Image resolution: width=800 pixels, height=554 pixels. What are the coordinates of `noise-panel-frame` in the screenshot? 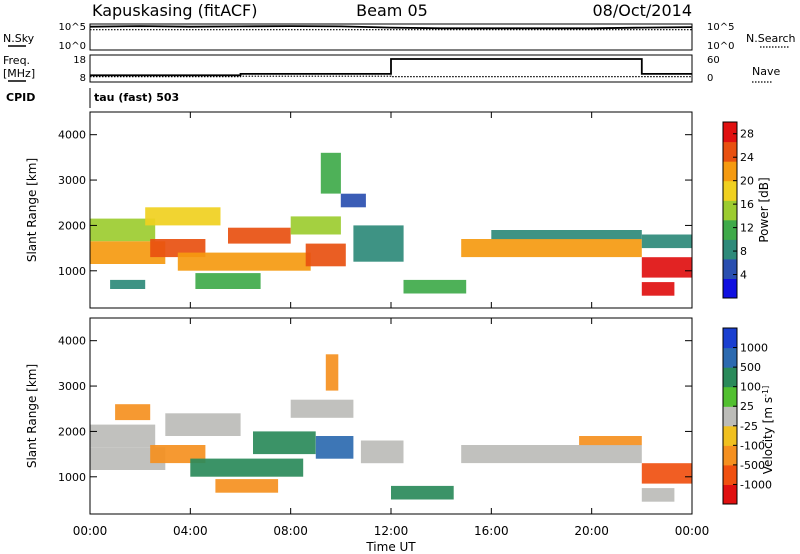 It's located at (391, 37).